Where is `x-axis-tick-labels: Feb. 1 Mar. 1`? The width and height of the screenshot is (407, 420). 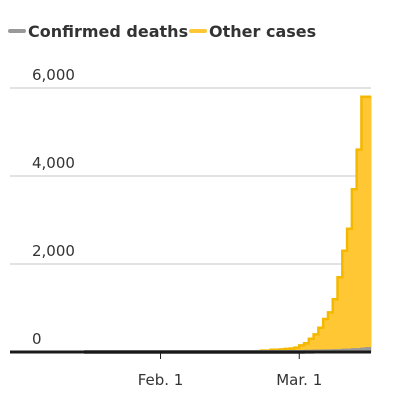 x-axis-tick-labels: Feb. 1 Mar. 1 is located at coordinates (230, 371).